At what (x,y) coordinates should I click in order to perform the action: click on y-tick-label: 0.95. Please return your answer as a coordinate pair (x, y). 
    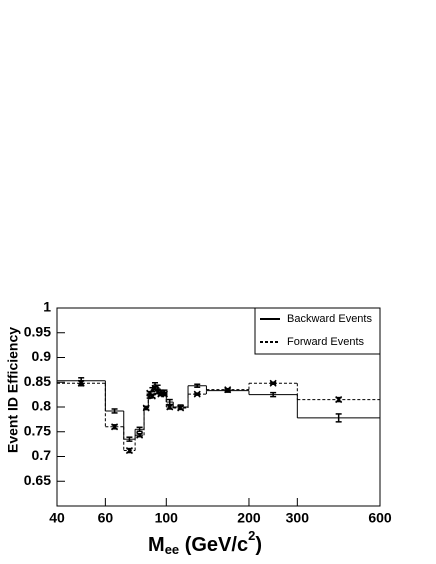
    Looking at the image, I should click on (37, 331).